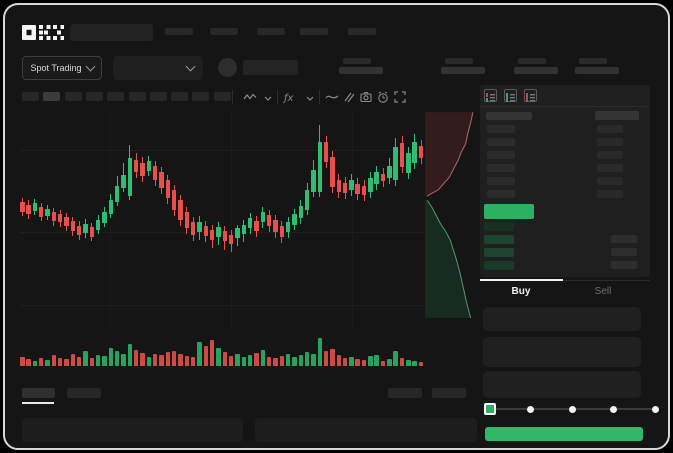  What do you see at coordinates (332, 97) in the screenshot?
I see `line-wave-icon` at bounding box center [332, 97].